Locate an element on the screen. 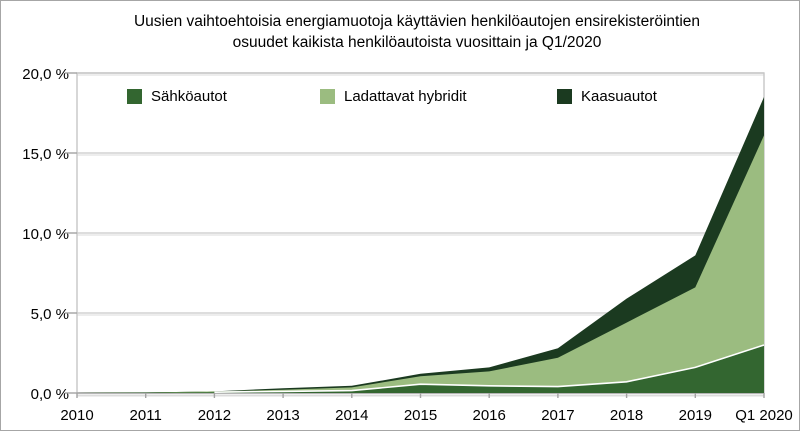  x-tick-label: 2019 is located at coordinates (695, 415).